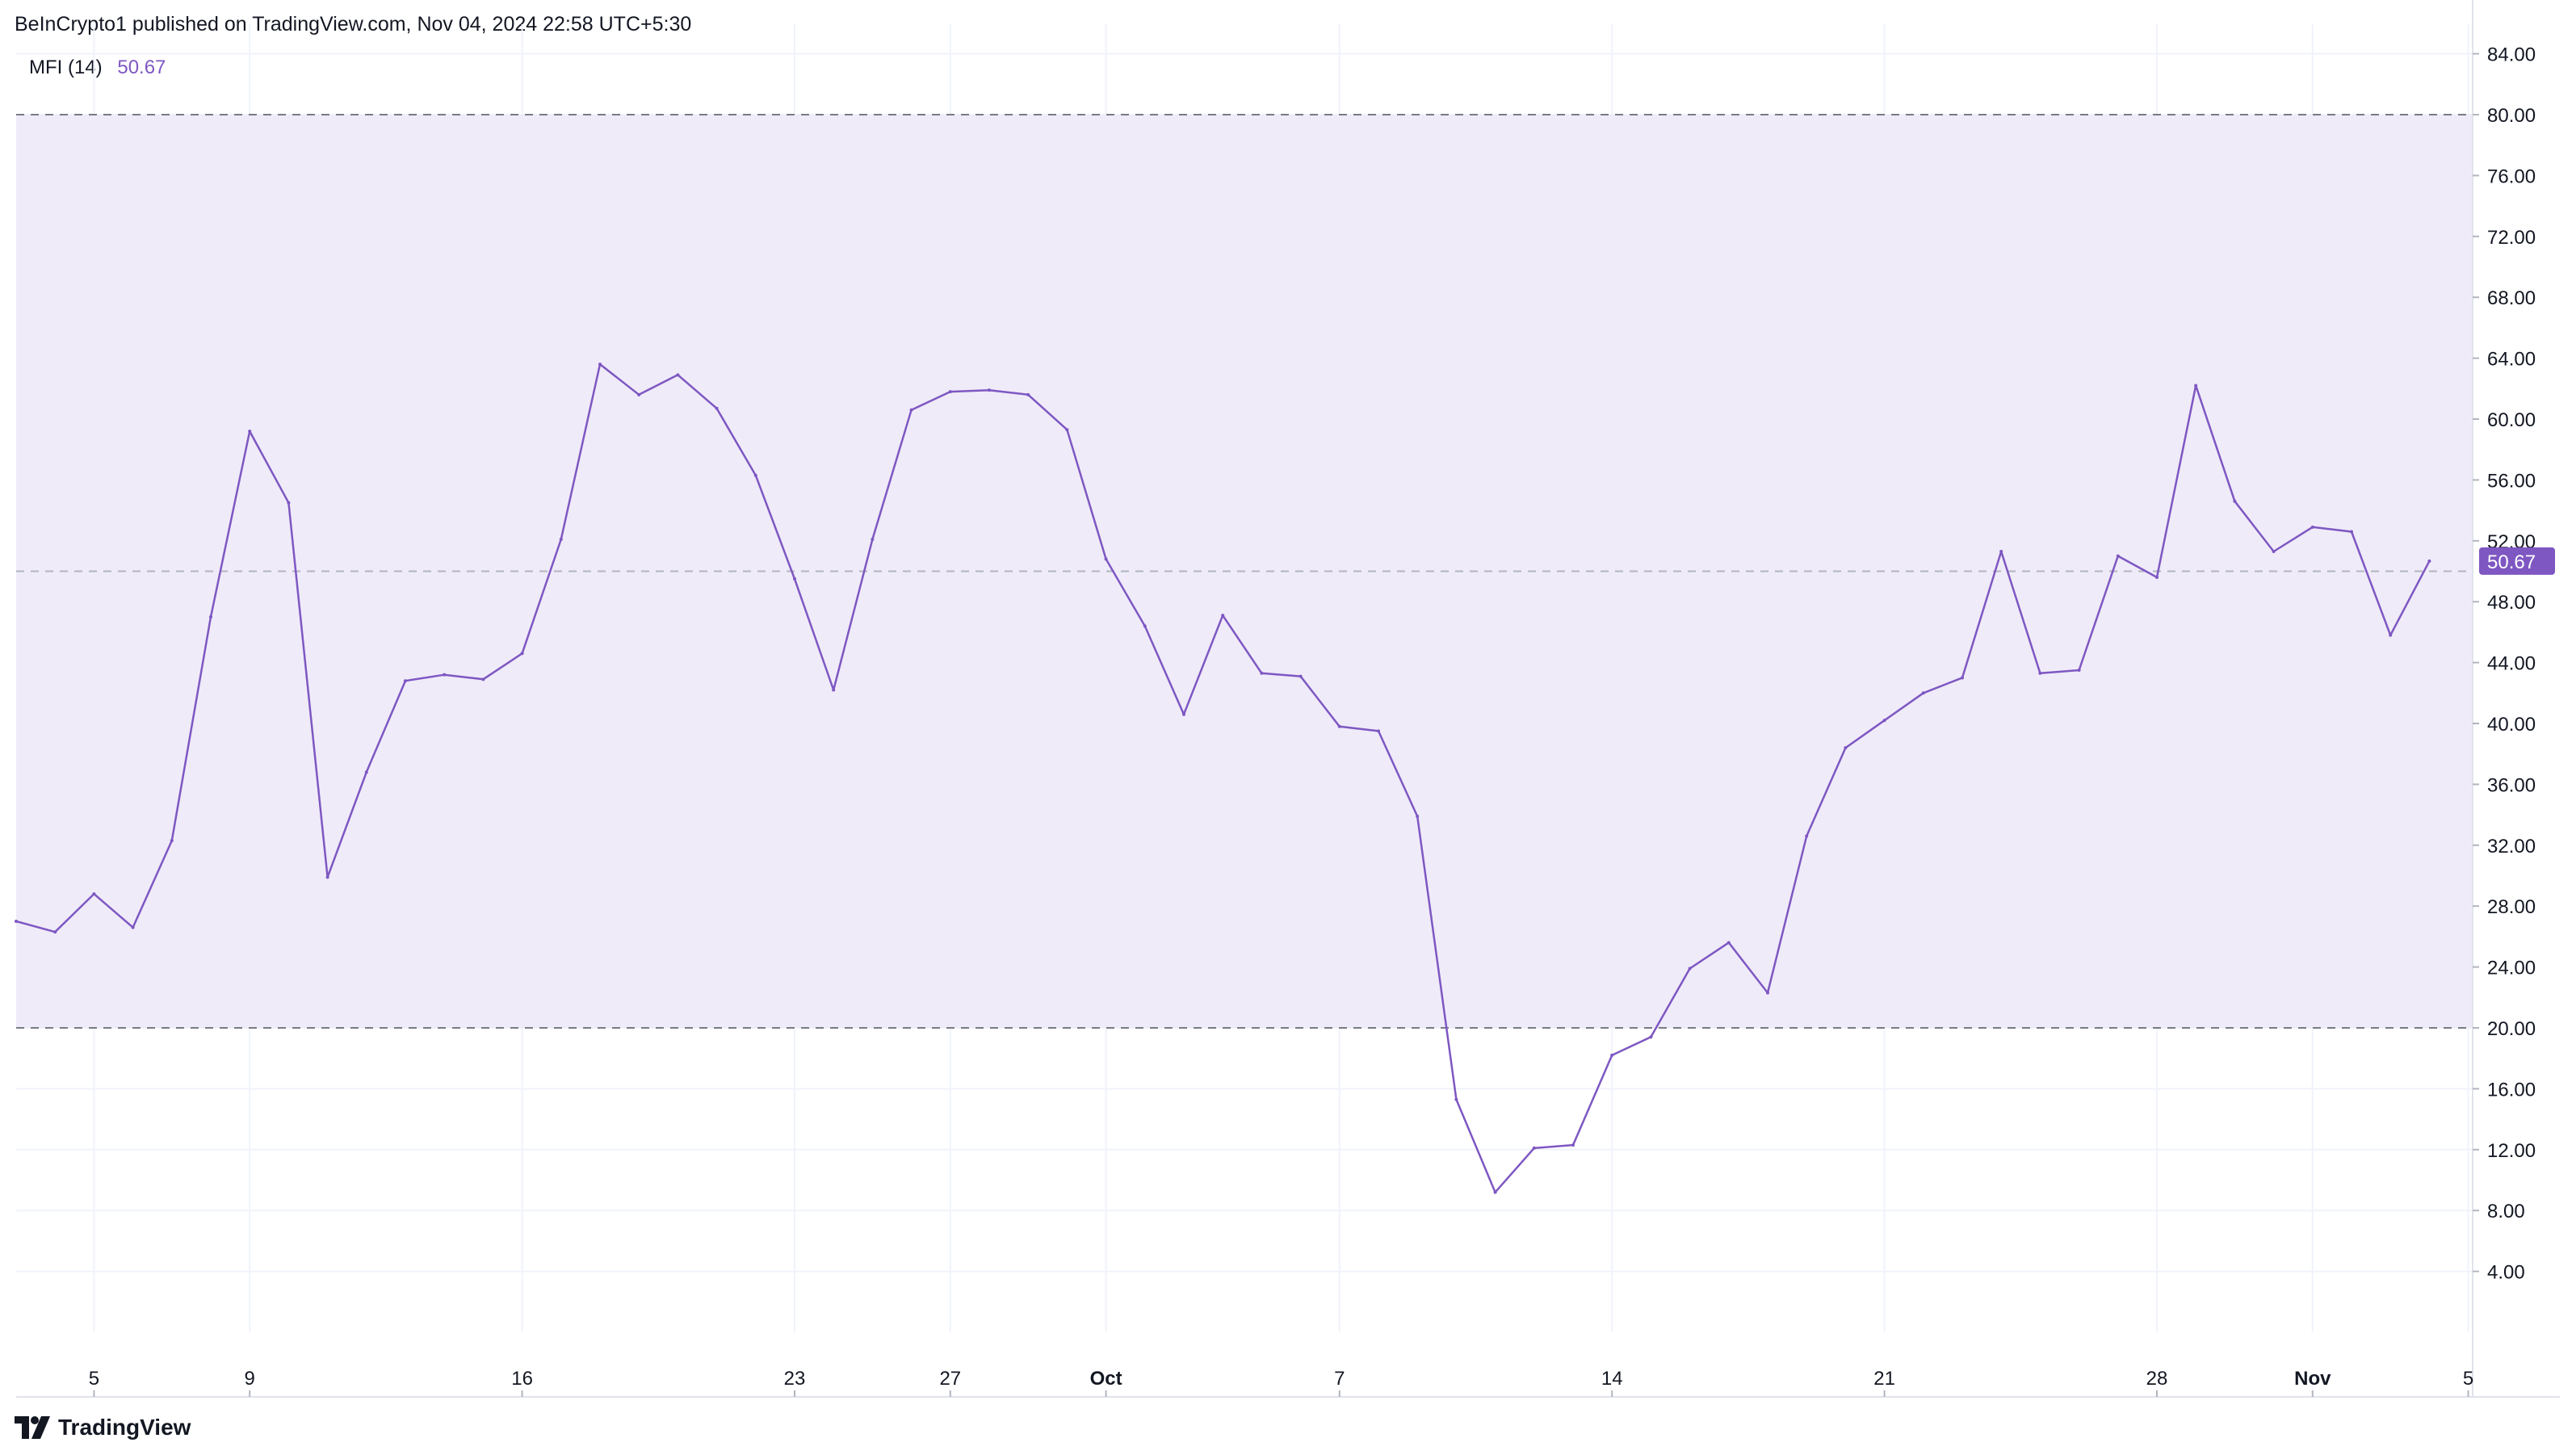 This screenshot has height=1455, width=2576. Describe the element at coordinates (950, 1379) in the screenshot. I see `x-tick-label: 27` at that location.